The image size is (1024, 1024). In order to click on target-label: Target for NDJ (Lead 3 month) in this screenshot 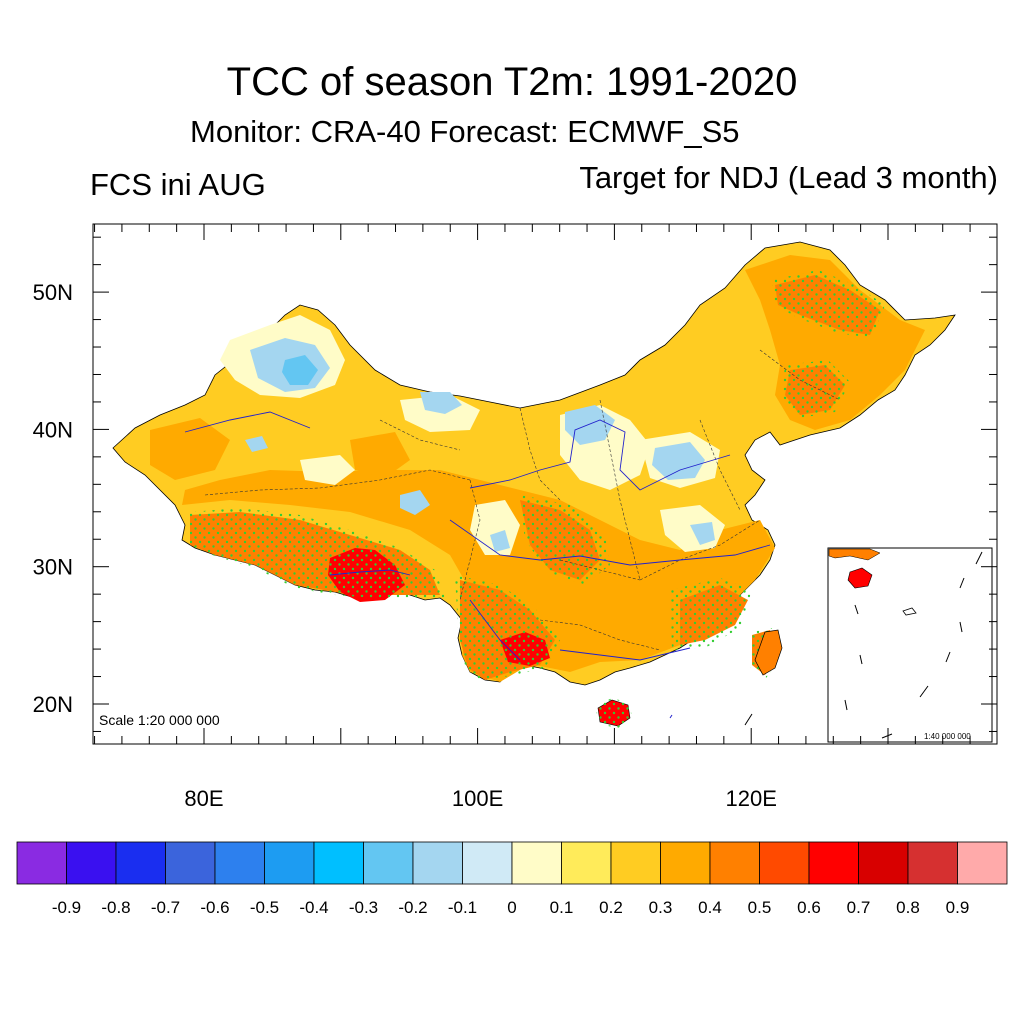, I will do `click(788, 177)`.